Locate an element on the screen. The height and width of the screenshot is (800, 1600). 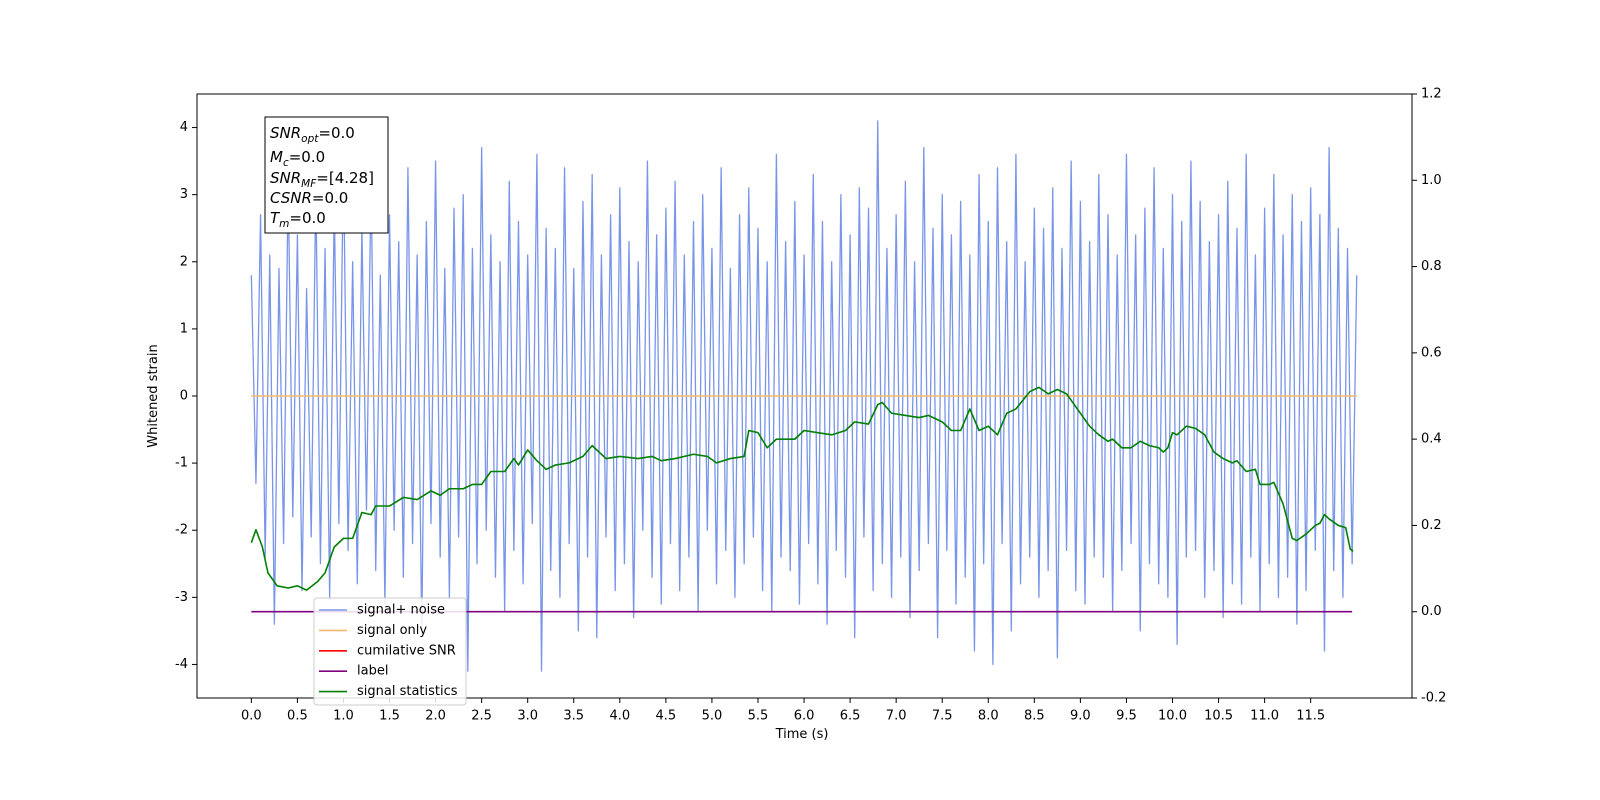
y2-tick-label: 1.2 is located at coordinates (1431, 94).